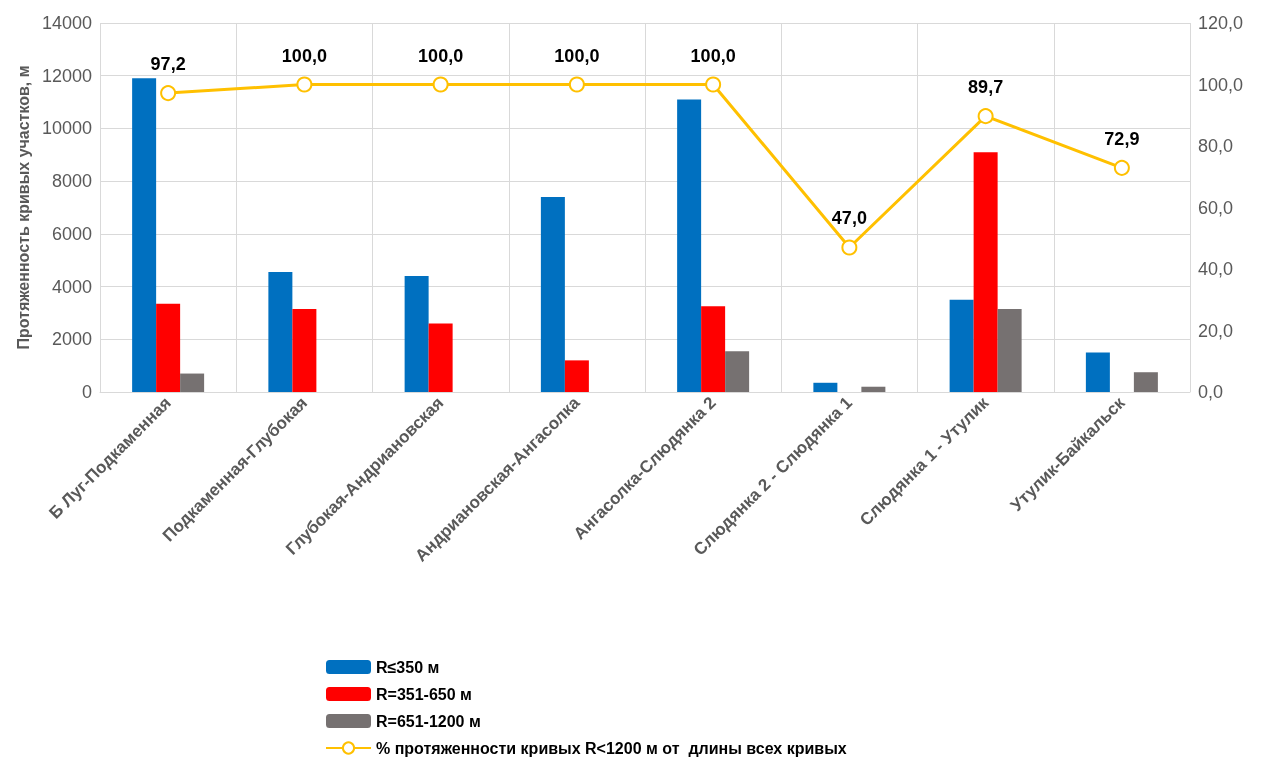 This screenshot has width=1270, height=769. I want to click on legend-label: % протяженности кривых R<1200 м от длины всех кривых, so click(611, 748).